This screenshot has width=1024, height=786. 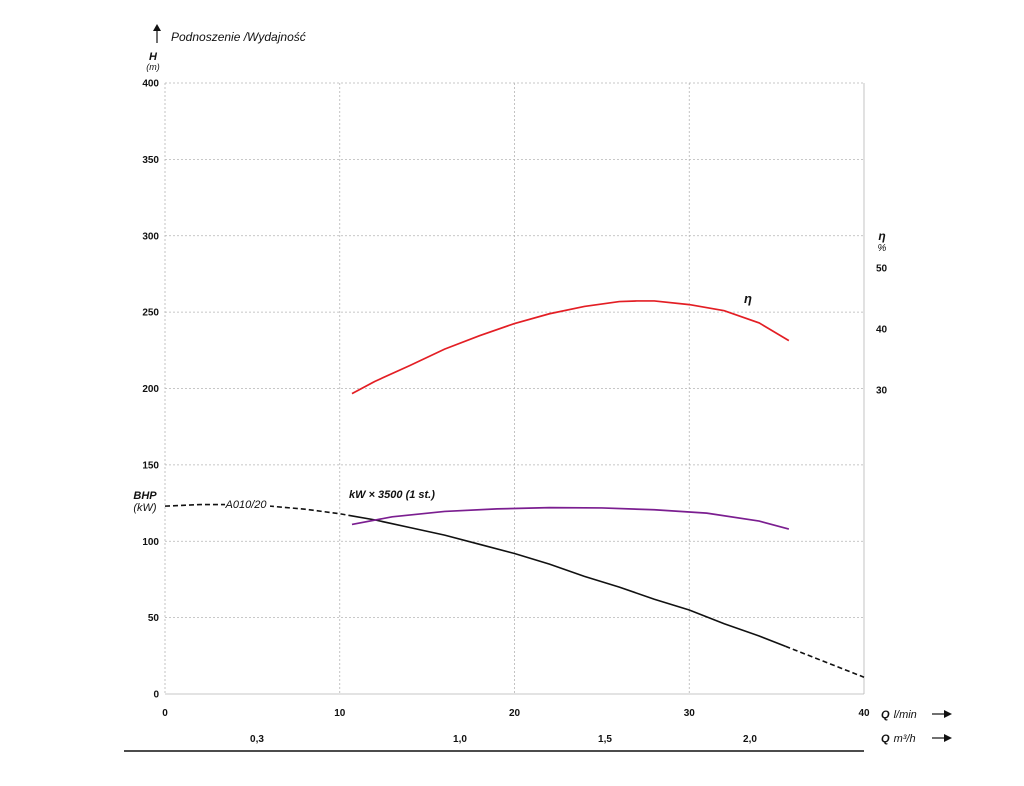 What do you see at coordinates (882, 248) in the screenshot?
I see `eta-axis-unit: %` at bounding box center [882, 248].